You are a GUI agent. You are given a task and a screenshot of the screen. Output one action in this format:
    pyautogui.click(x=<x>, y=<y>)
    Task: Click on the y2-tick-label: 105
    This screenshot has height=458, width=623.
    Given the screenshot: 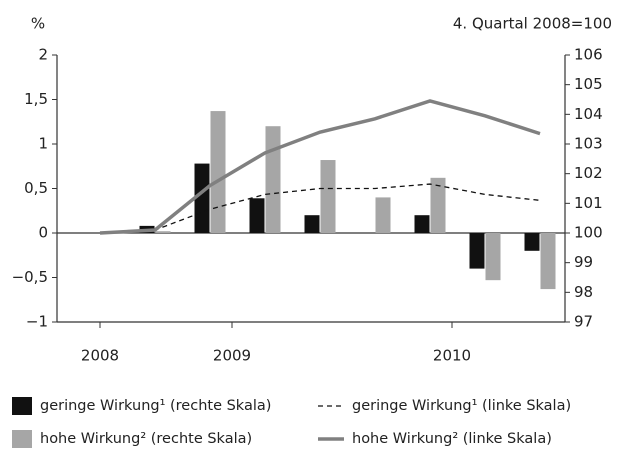 What is the action you would take?
    pyautogui.click(x=588, y=84)
    